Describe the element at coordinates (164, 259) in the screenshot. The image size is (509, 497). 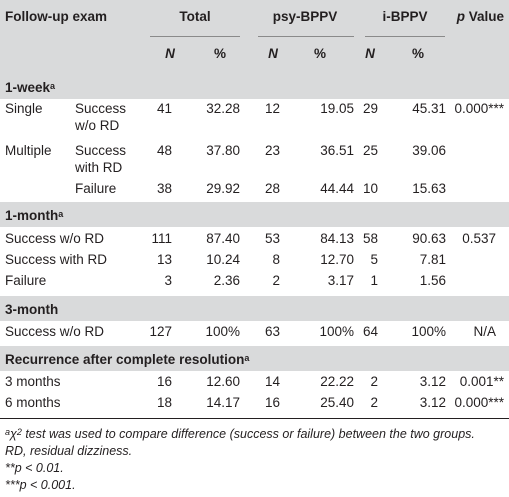
I see `row-1m-withrd-n-total: 13` at that location.